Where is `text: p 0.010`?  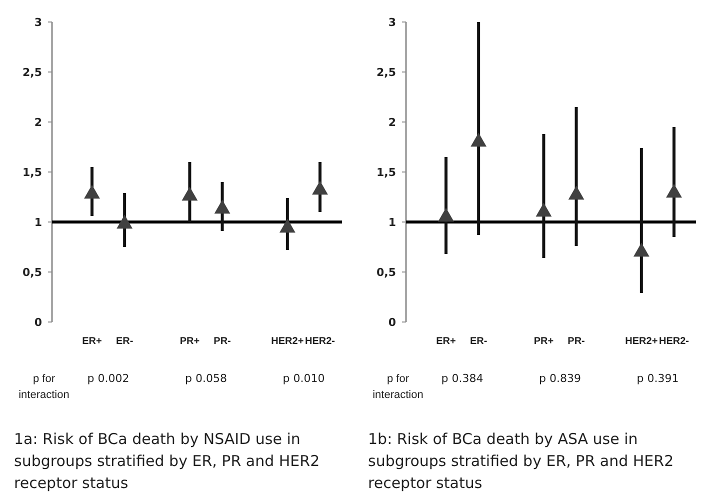
text: p 0.010 is located at coordinates (303, 378).